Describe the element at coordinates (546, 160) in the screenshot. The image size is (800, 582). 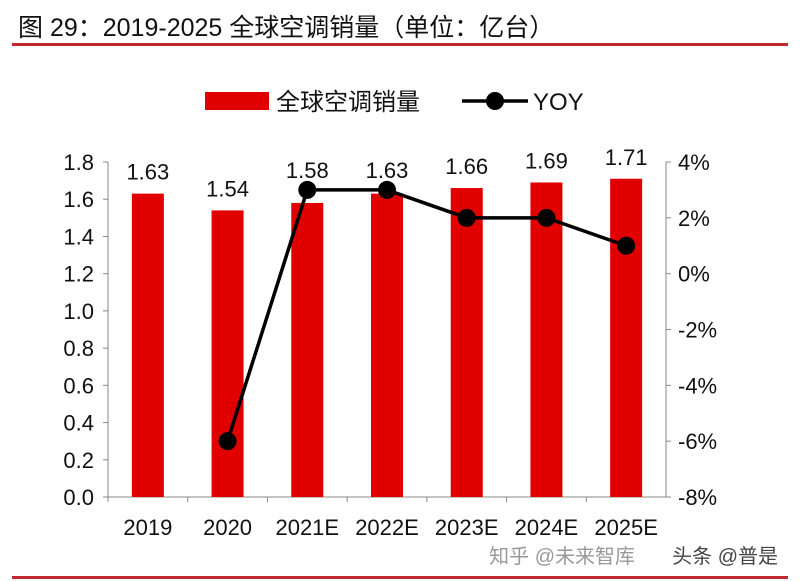
I see `bar-data-label: 1.69` at that location.